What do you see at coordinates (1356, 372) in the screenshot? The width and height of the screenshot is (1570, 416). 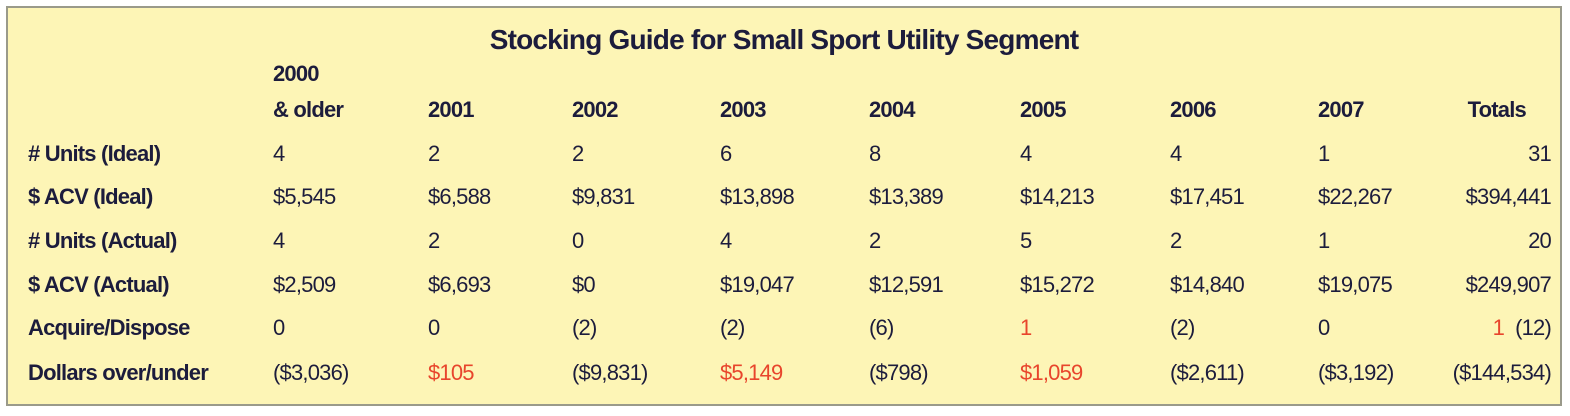 I see `cell-value: ($3,192)` at bounding box center [1356, 372].